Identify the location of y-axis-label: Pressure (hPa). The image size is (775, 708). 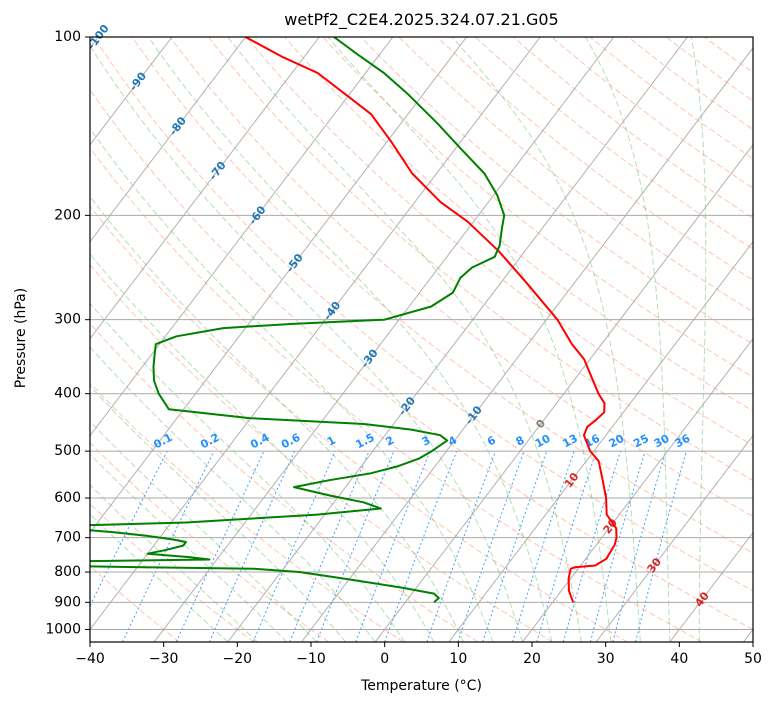
(21, 338).